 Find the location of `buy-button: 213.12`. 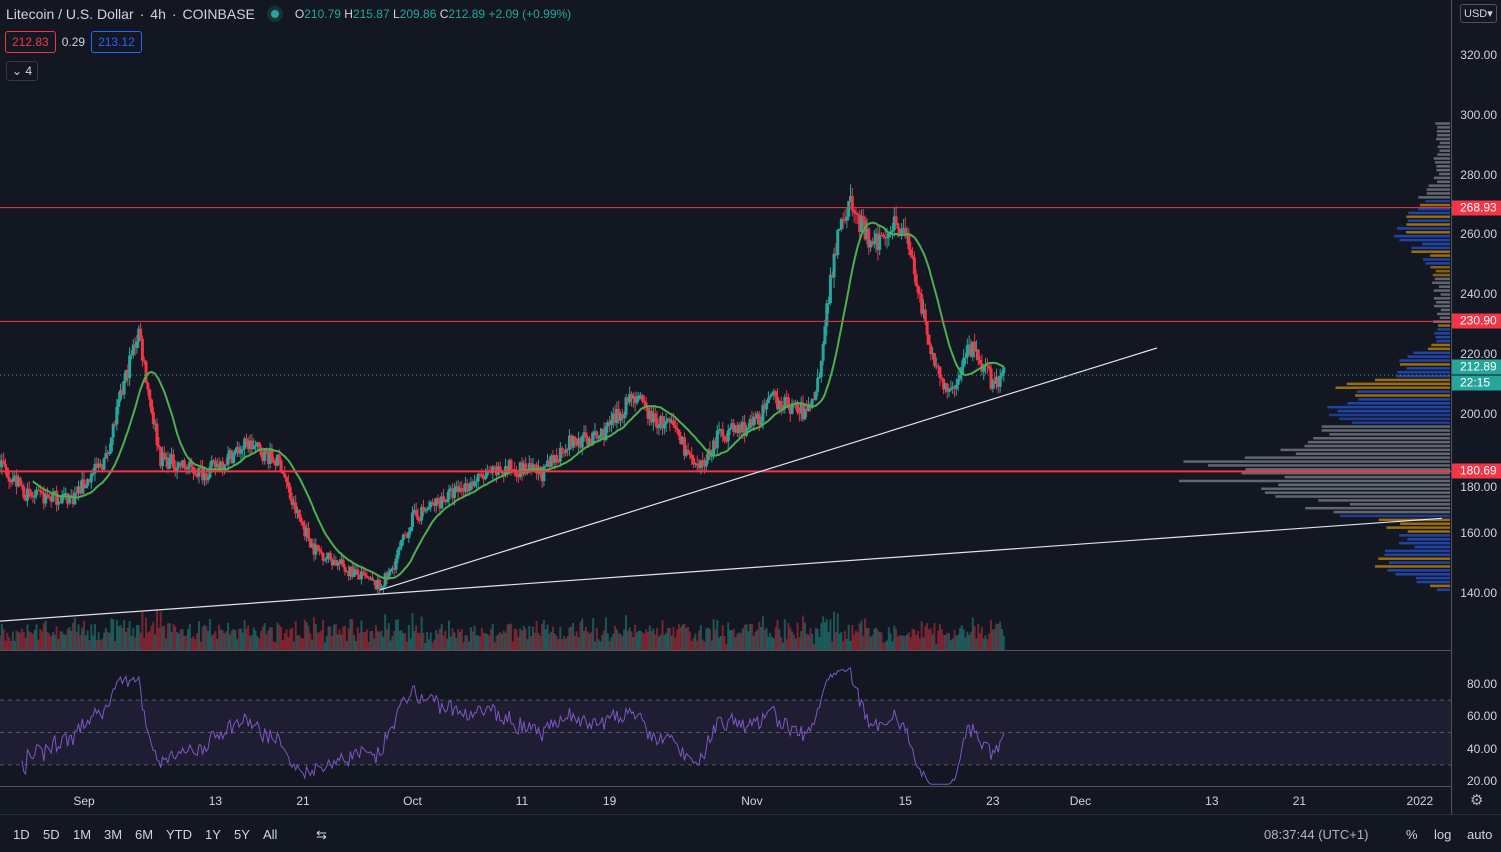

buy-button: 213.12 is located at coordinates (116, 42).